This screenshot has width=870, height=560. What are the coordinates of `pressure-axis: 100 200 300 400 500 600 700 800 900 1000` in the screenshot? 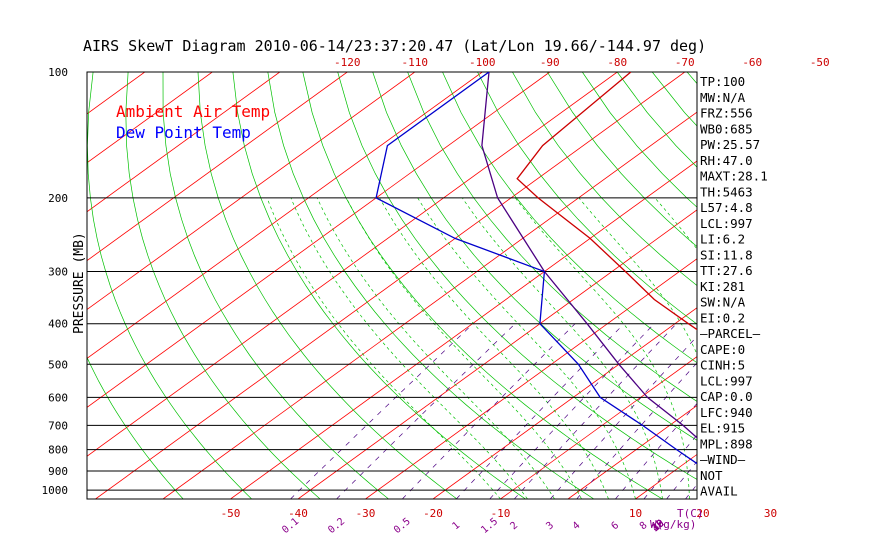 It's located at (55, 281).